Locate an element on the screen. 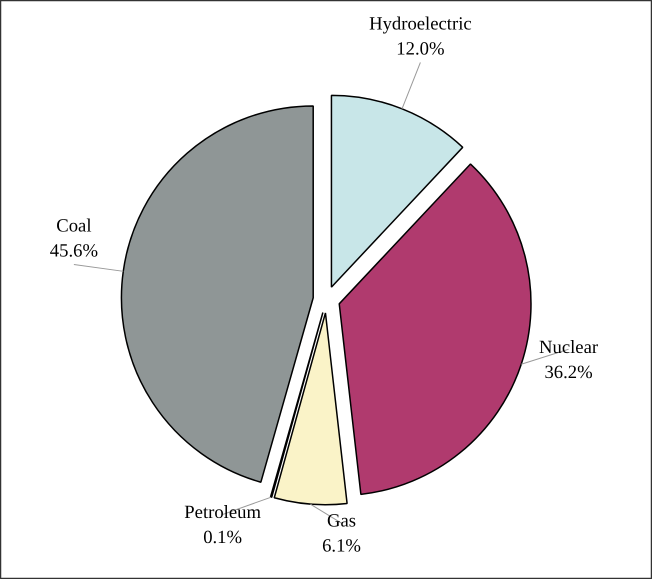 The height and width of the screenshot is (579, 652). slice-label: Gas is located at coordinates (341, 521).